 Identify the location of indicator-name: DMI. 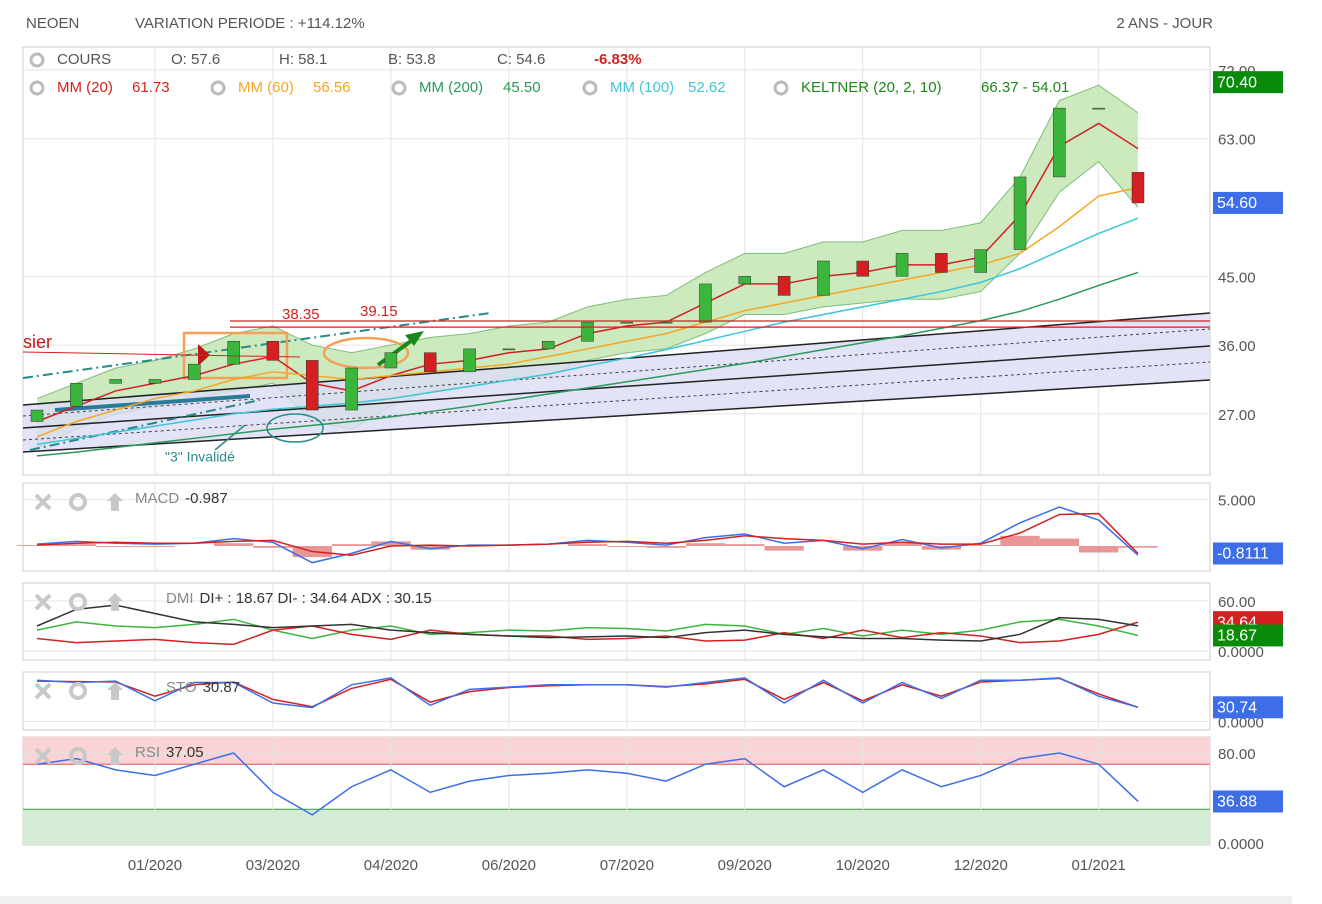
(180, 598).